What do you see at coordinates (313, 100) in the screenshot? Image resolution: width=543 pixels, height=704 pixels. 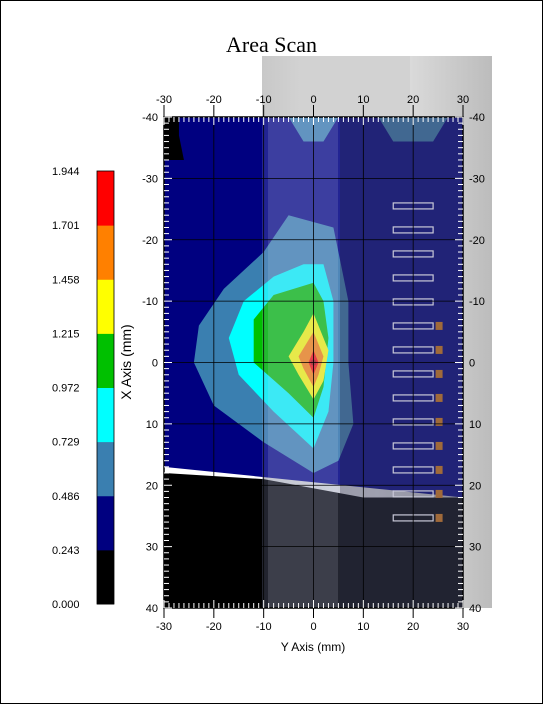 I see `x-tick-label-top: 0` at bounding box center [313, 100].